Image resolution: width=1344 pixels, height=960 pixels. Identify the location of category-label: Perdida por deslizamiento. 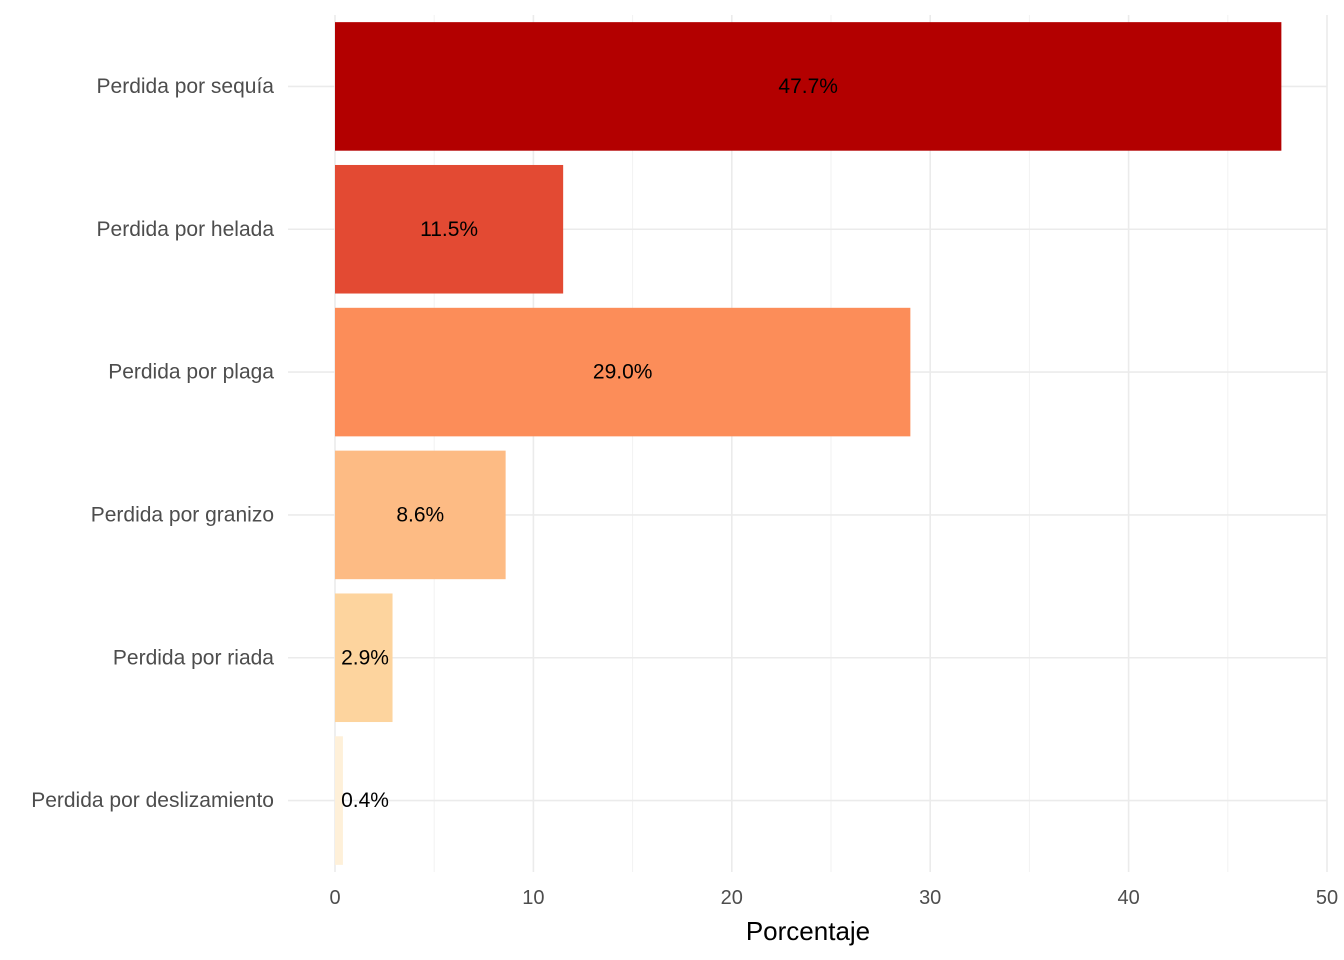
(152, 800).